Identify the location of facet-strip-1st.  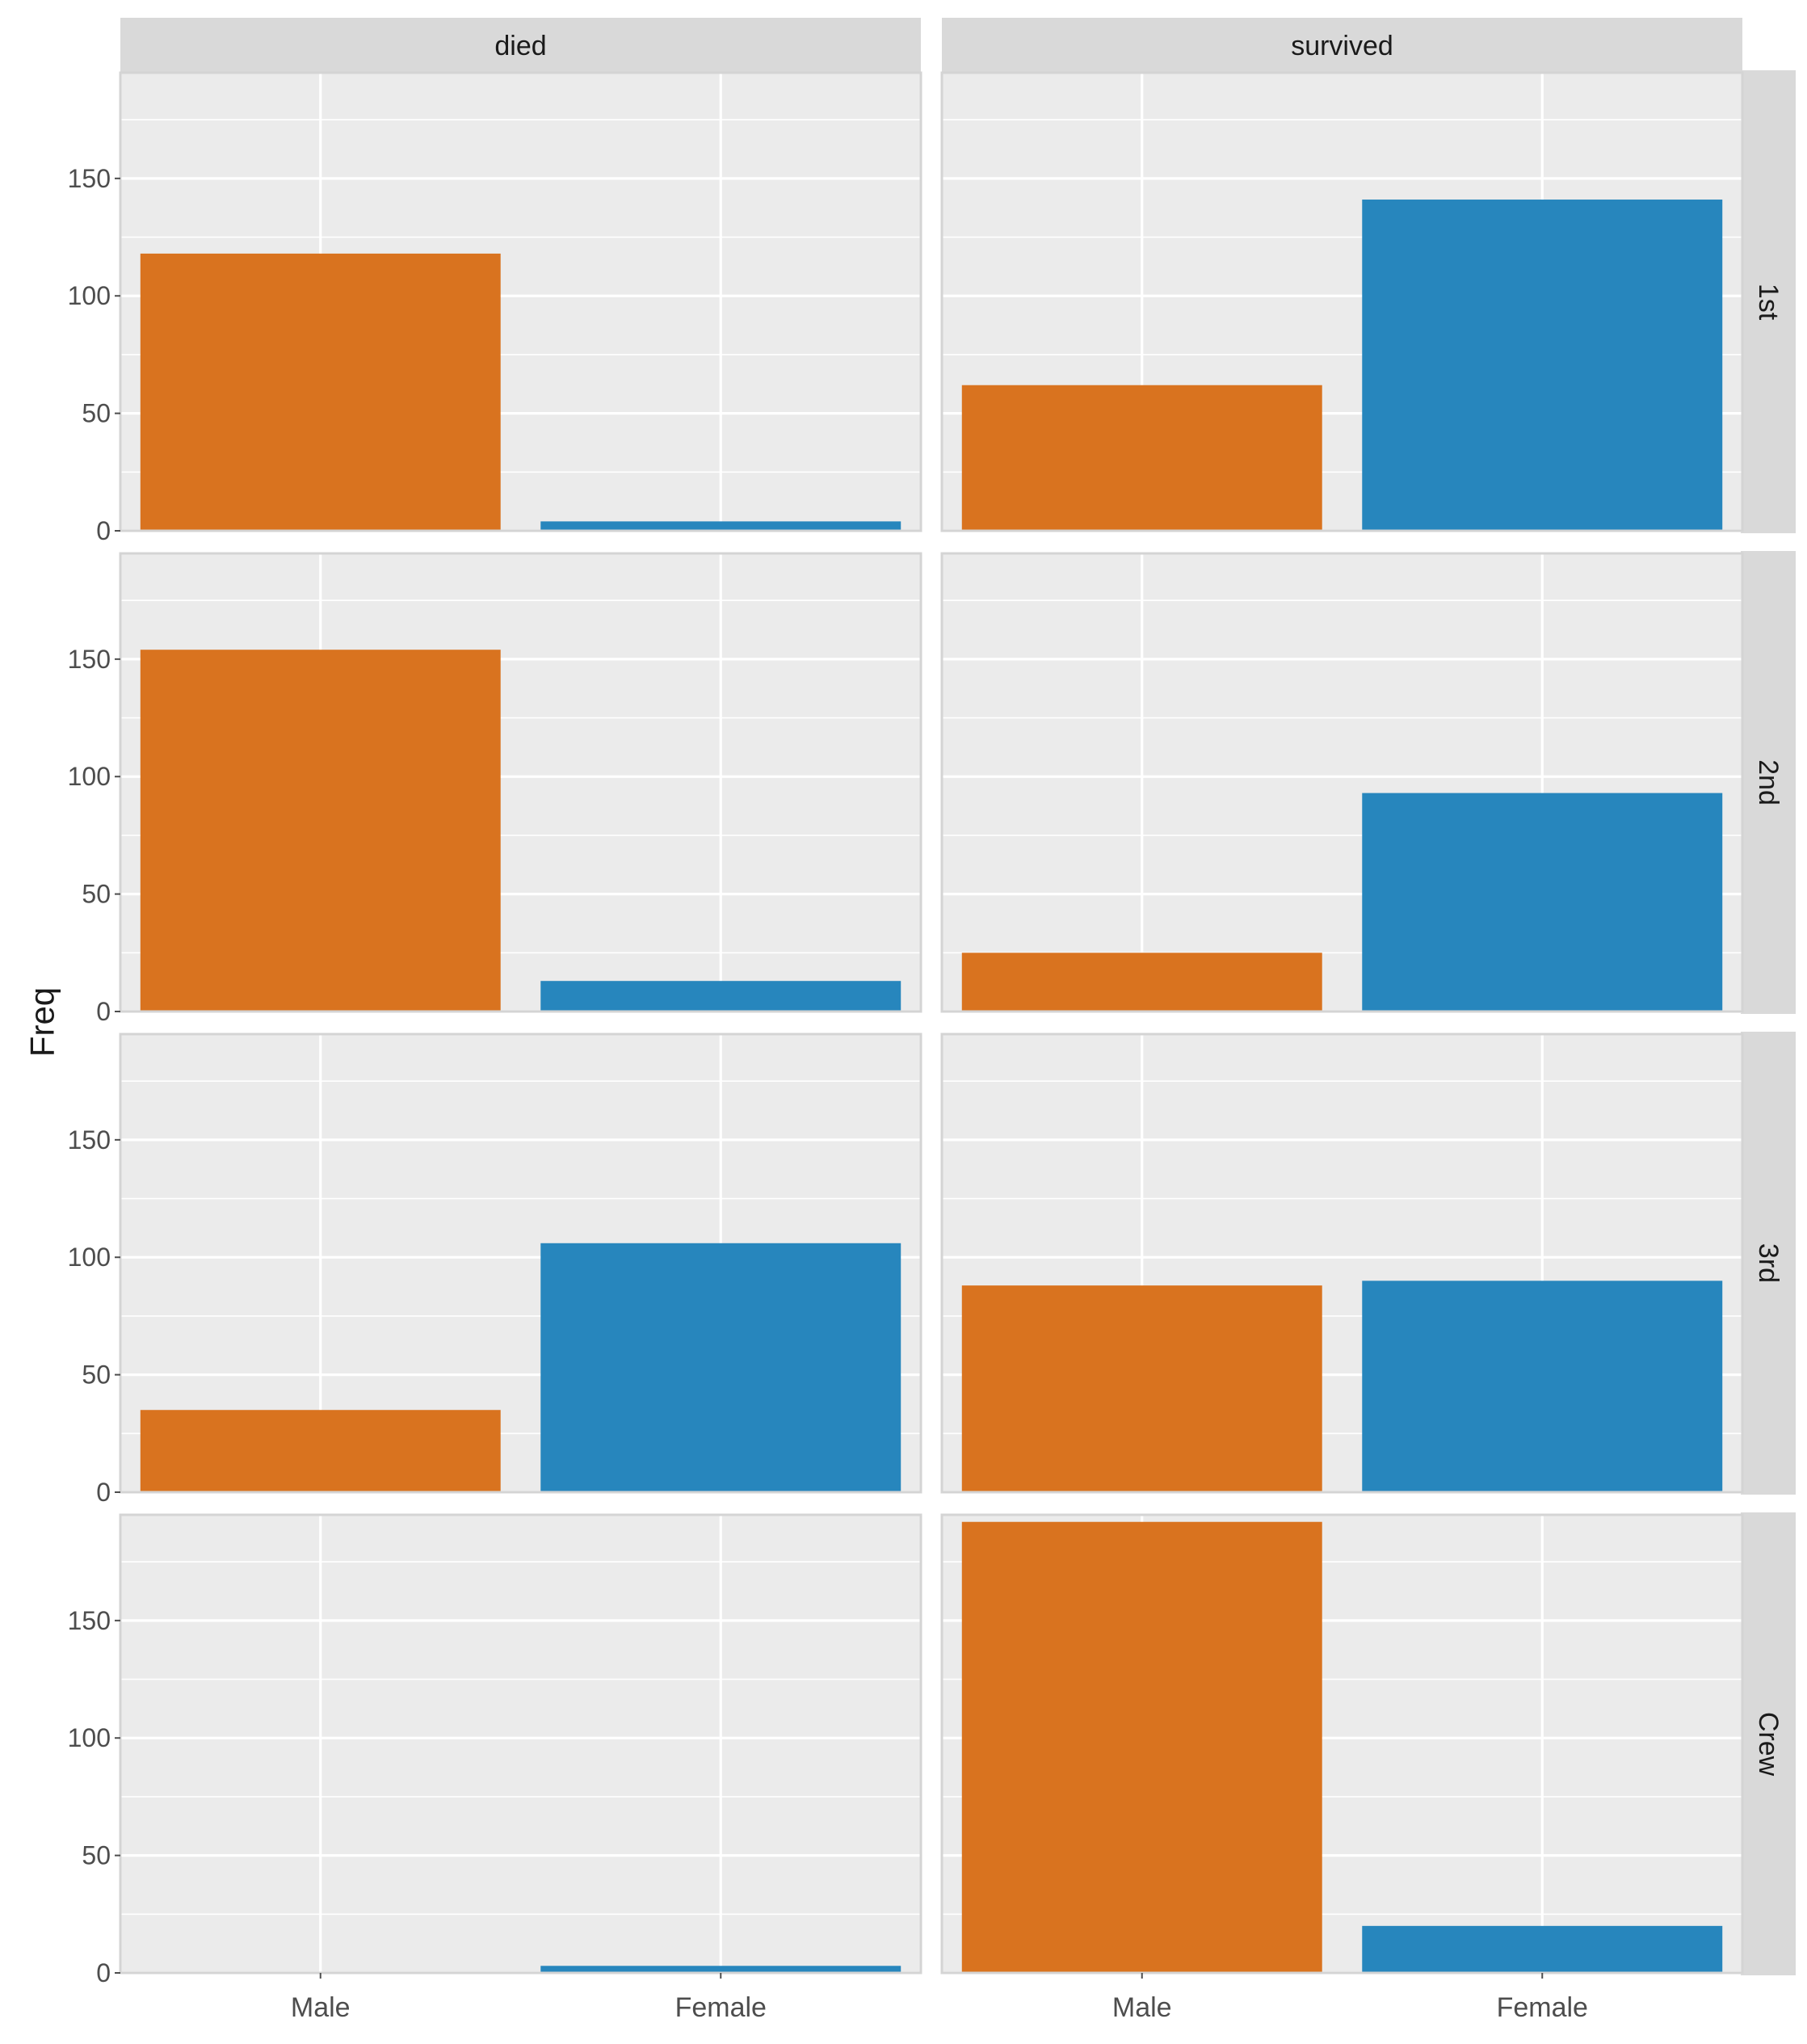
(1768, 301).